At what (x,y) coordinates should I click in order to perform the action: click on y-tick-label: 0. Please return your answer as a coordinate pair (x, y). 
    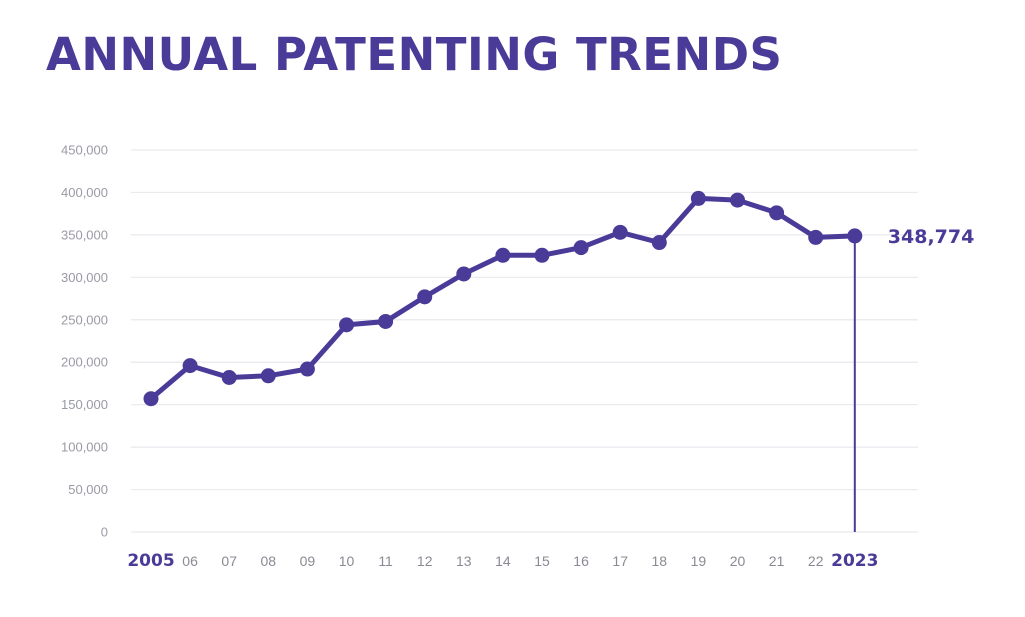
    Looking at the image, I should click on (104, 532).